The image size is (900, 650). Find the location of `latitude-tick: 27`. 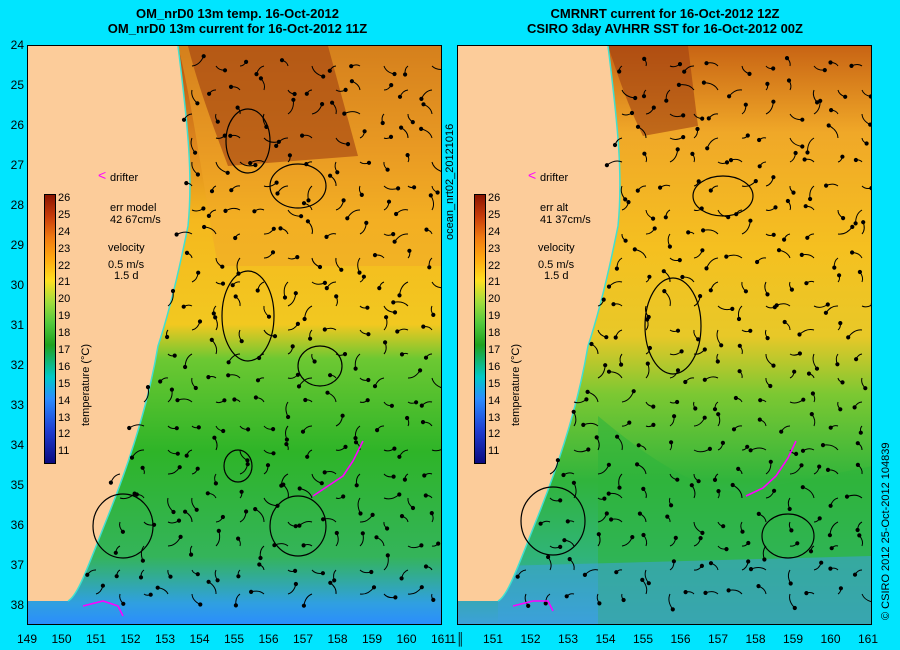

latitude-tick: 27 is located at coordinates (17, 165).